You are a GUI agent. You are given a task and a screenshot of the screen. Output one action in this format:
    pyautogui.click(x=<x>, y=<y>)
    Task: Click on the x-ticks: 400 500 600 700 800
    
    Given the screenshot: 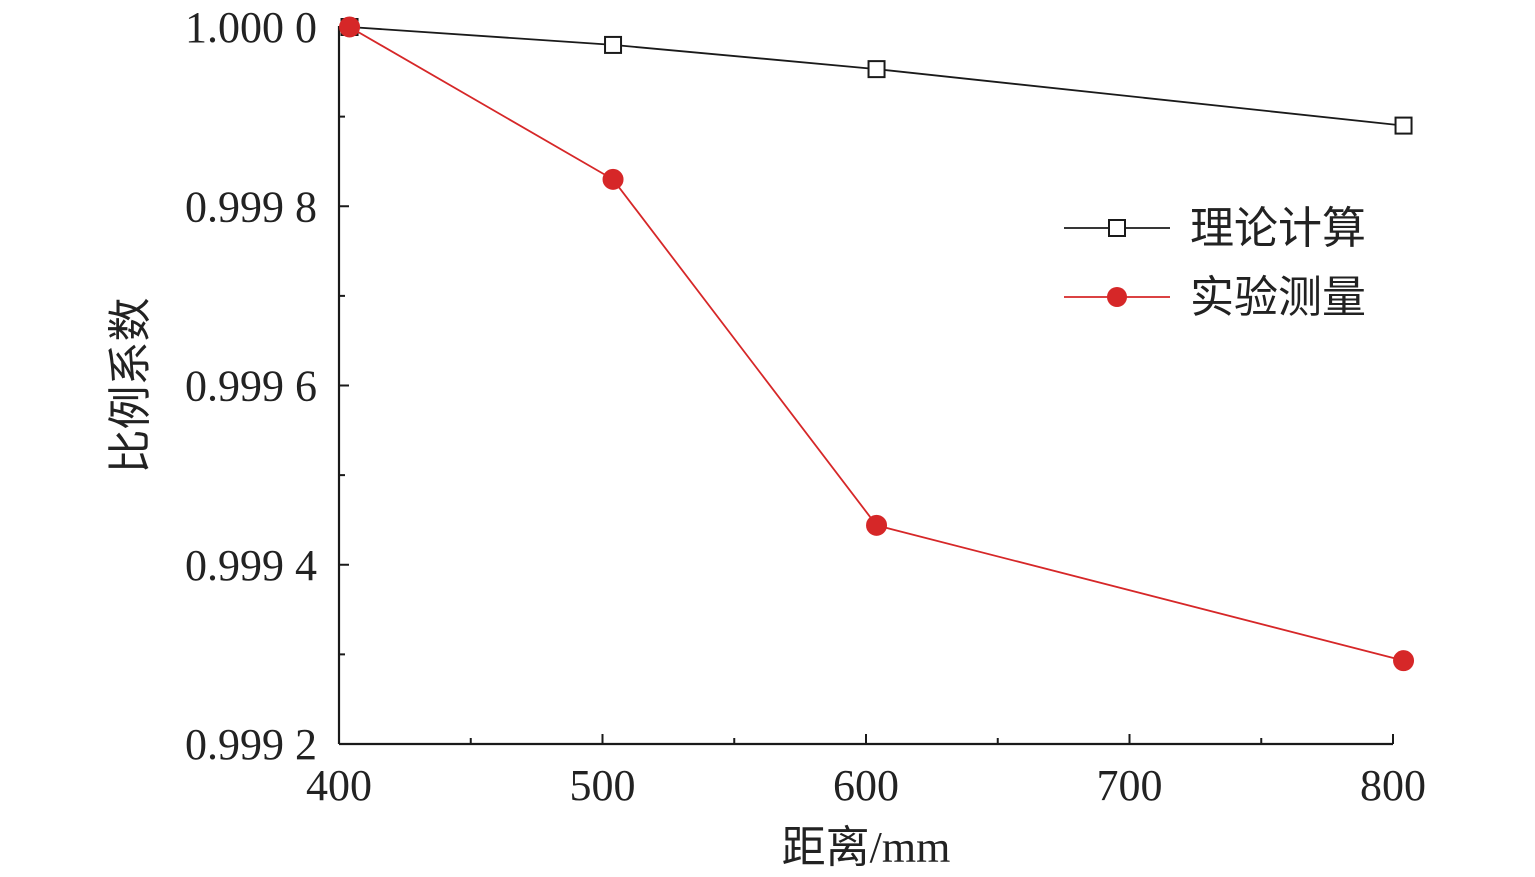 What is the action you would take?
    pyautogui.click(x=866, y=772)
    